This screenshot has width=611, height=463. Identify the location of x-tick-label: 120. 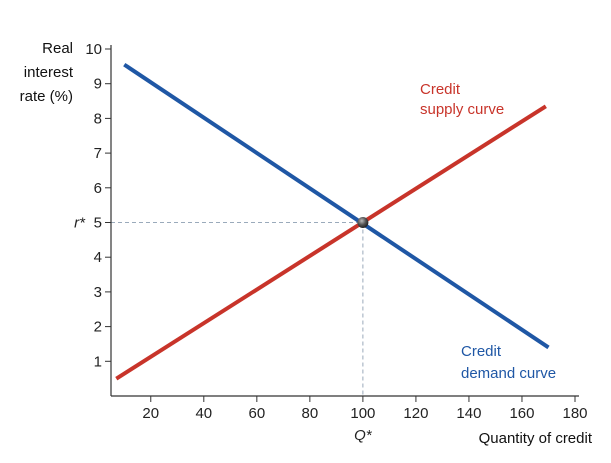
(415, 413).